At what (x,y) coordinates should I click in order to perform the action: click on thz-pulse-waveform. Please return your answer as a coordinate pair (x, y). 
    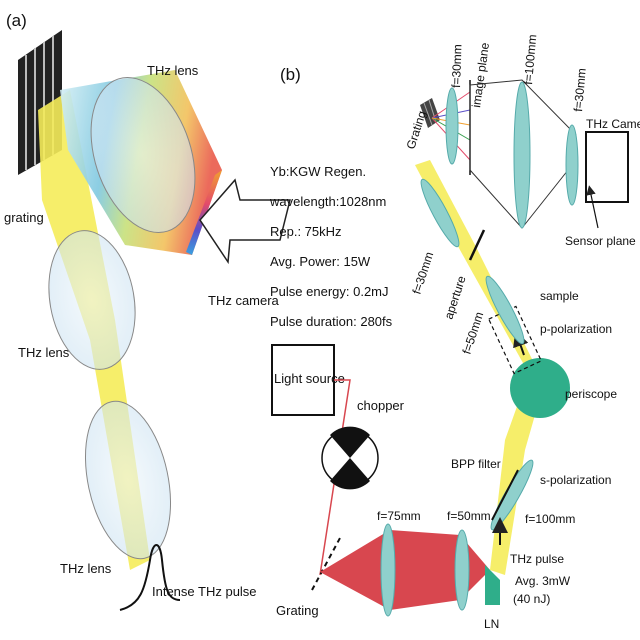
    Looking at the image, I should click on (150, 577).